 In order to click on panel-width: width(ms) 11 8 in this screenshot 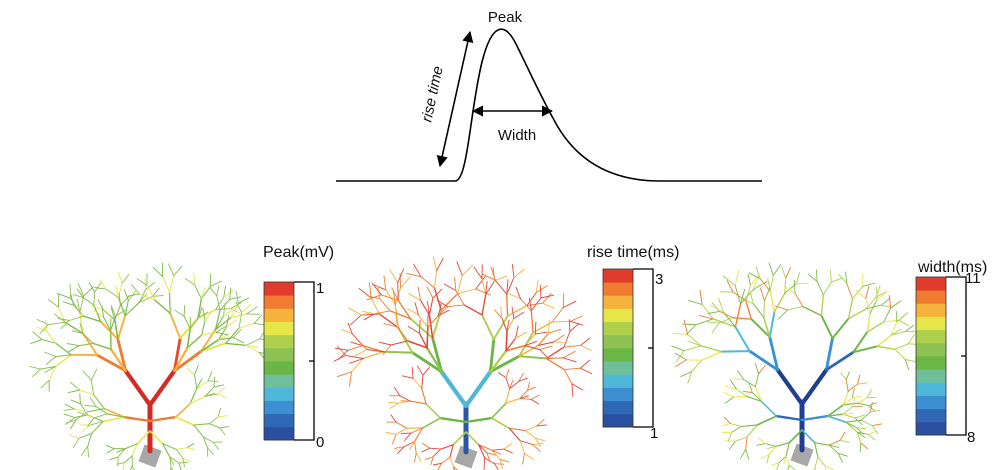, I will do `click(829, 364)`.